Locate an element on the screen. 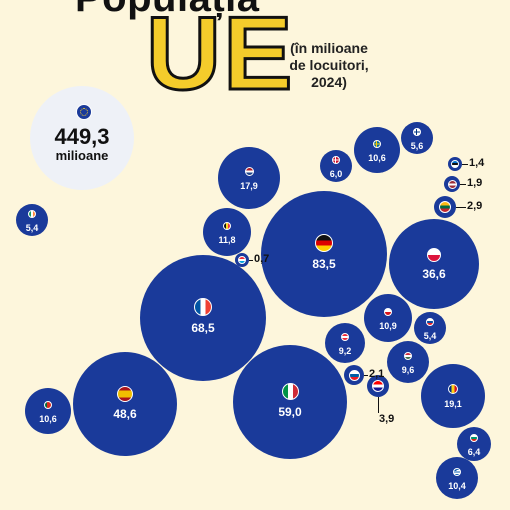 The height and width of the screenshot is (510, 510). country-bubble-at: 9,2 is located at coordinates (345, 343).